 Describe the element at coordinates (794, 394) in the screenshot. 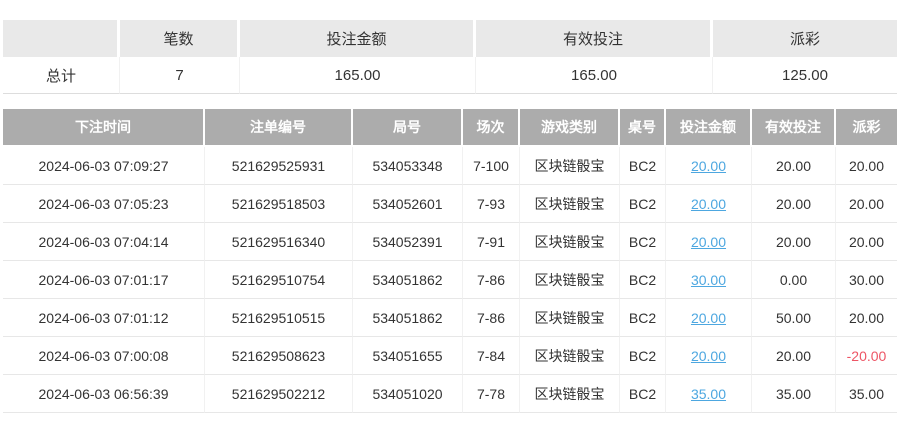

I see `cell-valid-bet: 35.00` at that location.